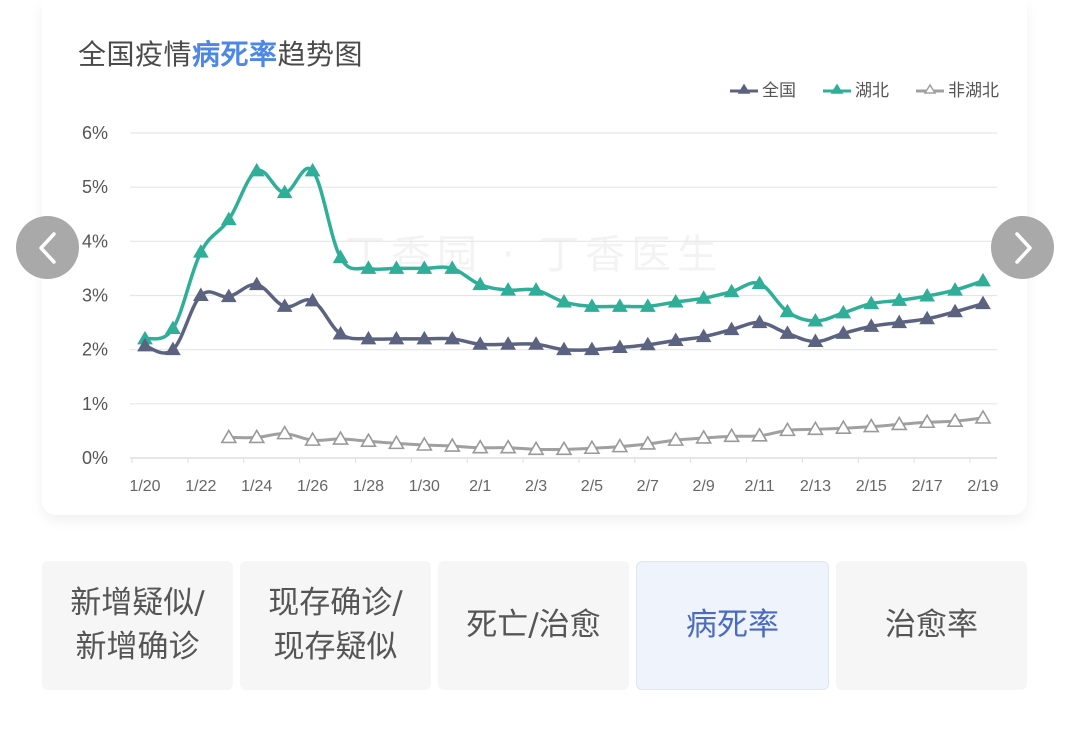 The image size is (1075, 741). Describe the element at coordinates (957, 88) in the screenshot. I see `legend-item: 非湖北` at that location.